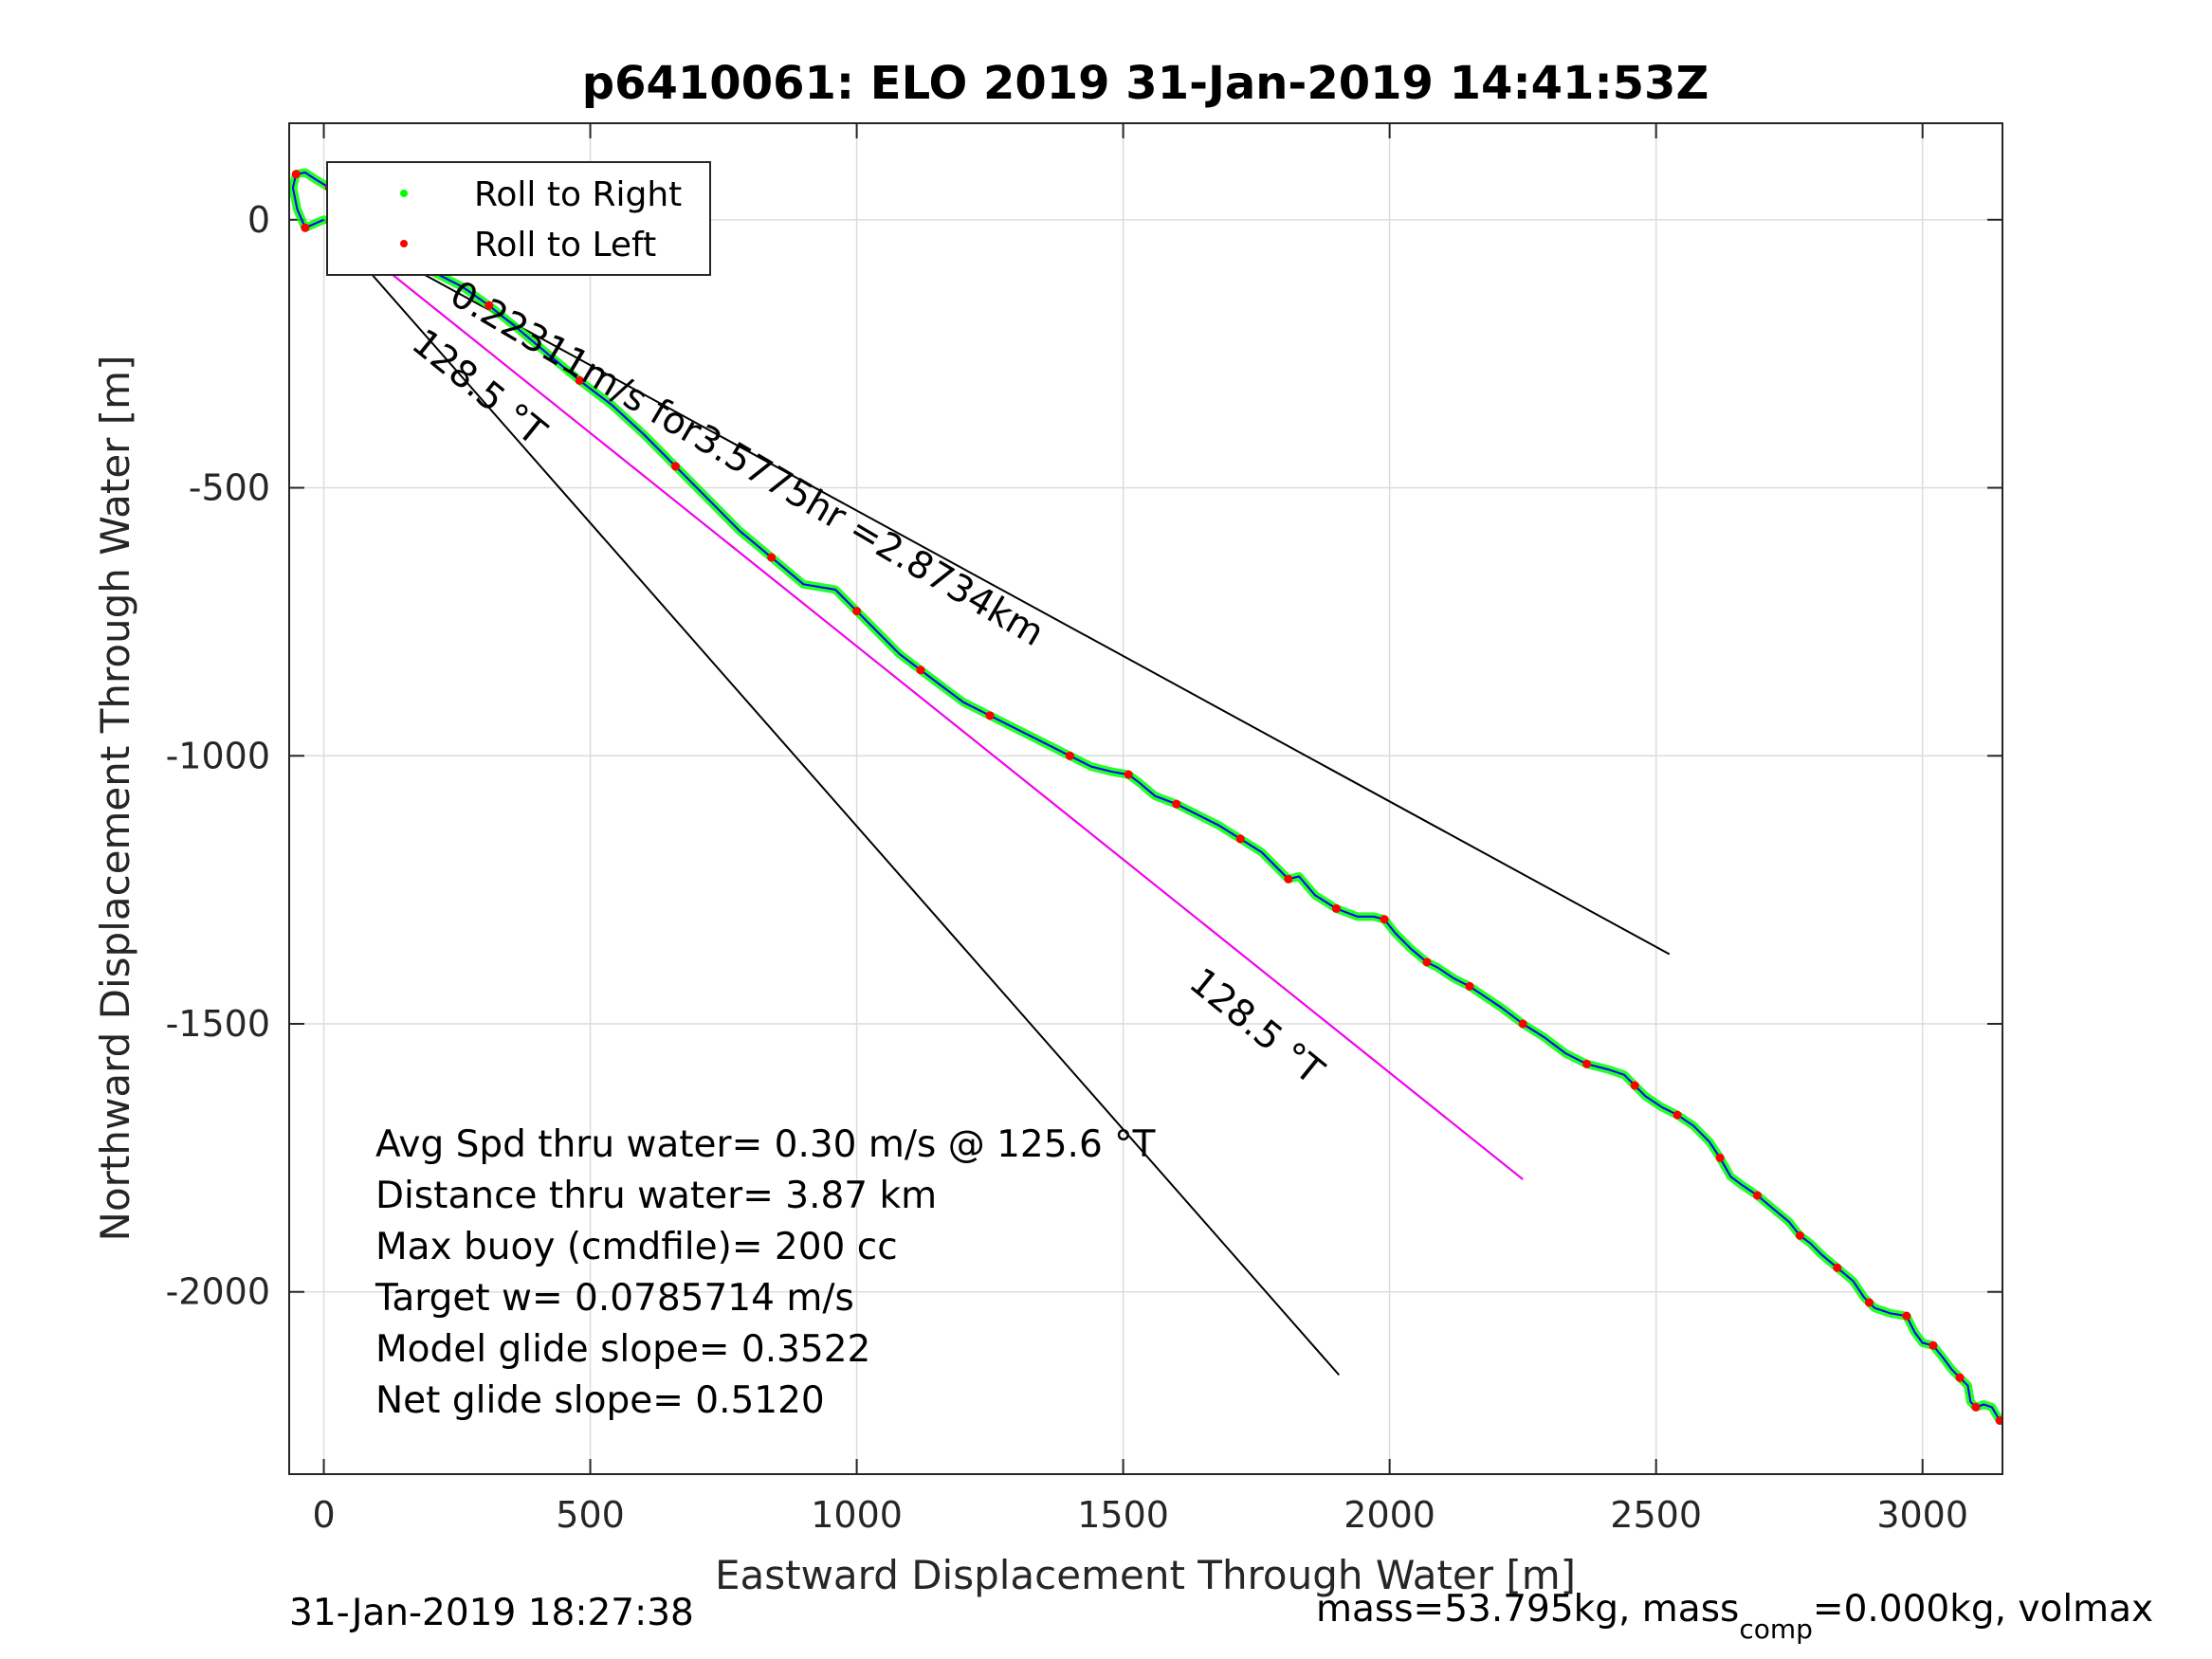 This screenshot has height=1659, width=2212. What do you see at coordinates (1527, 1609) in the screenshot?
I see `footer-mass-prefix: mass=53.795kg, mass` at bounding box center [1527, 1609].